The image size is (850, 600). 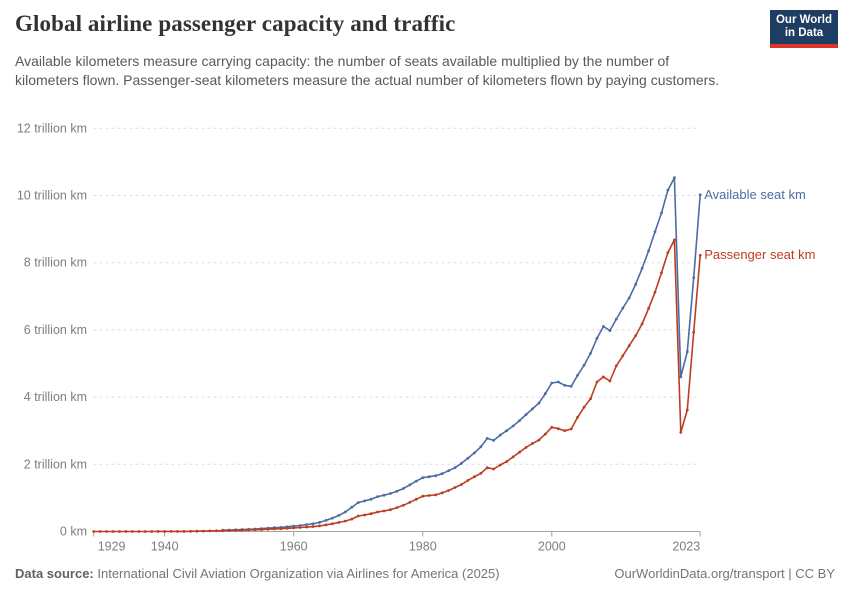 What do you see at coordinates (552, 547) in the screenshot?
I see `x-tick-label: 2000` at bounding box center [552, 547].